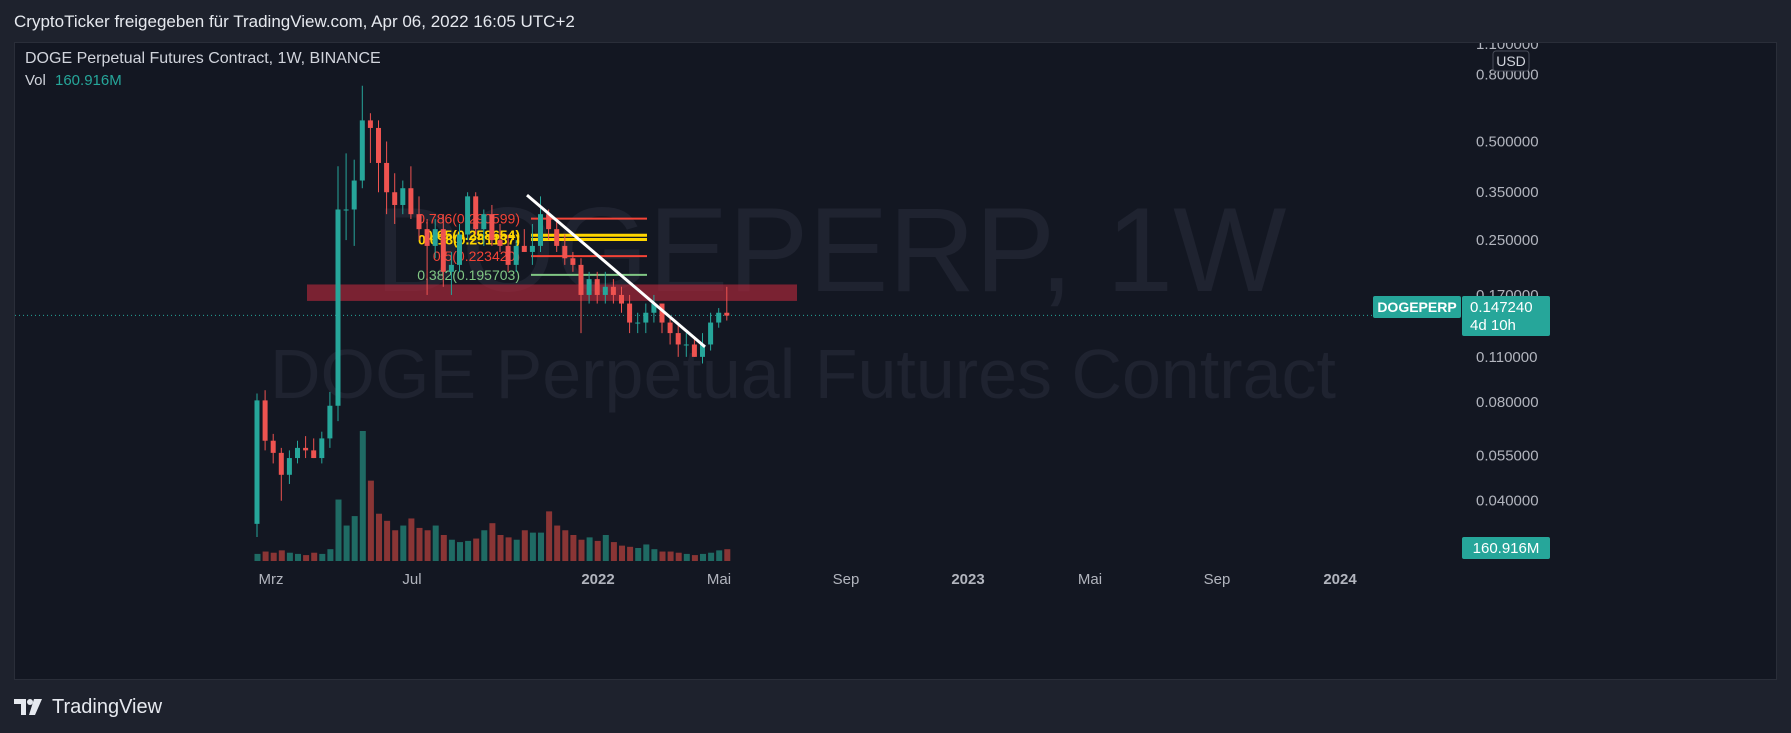 Image resolution: width=1791 pixels, height=733 pixels. What do you see at coordinates (107, 706) in the screenshot?
I see `tradingview-brand: TradingView` at bounding box center [107, 706].